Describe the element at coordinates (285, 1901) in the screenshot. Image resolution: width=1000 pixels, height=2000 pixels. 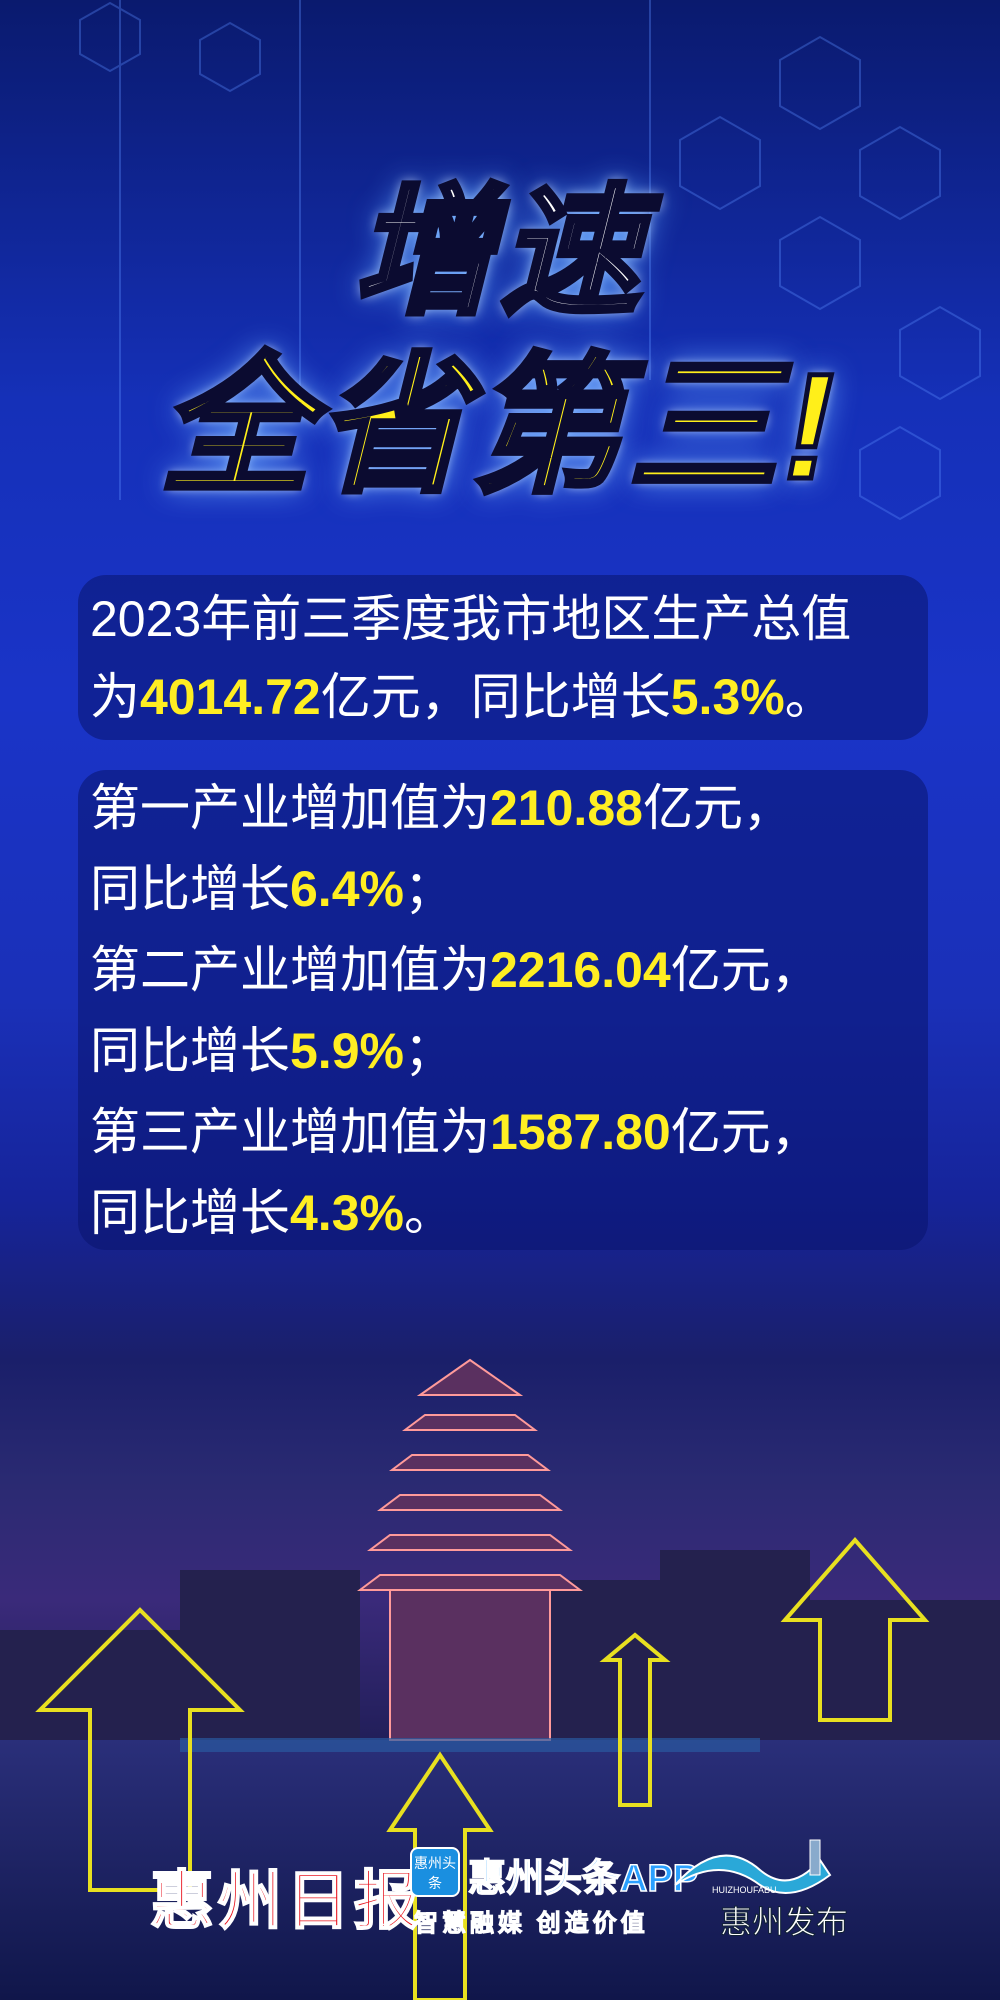
I see `huizhou-daily-logo: 惠州日报` at that location.